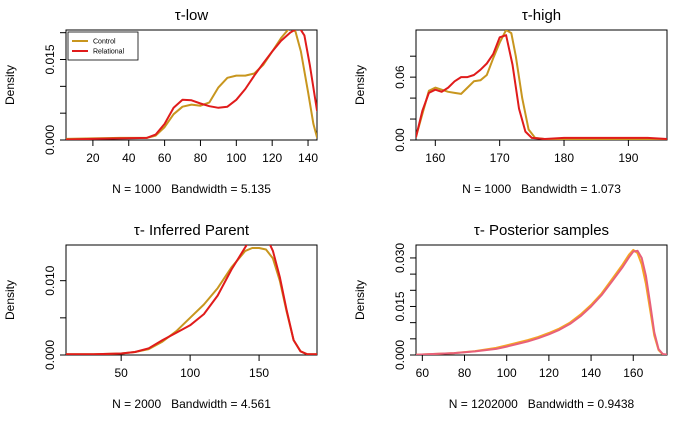 The image size is (700, 432). What do you see at coordinates (121, 373) in the screenshot?
I see `x-tick-label: 50` at bounding box center [121, 373].